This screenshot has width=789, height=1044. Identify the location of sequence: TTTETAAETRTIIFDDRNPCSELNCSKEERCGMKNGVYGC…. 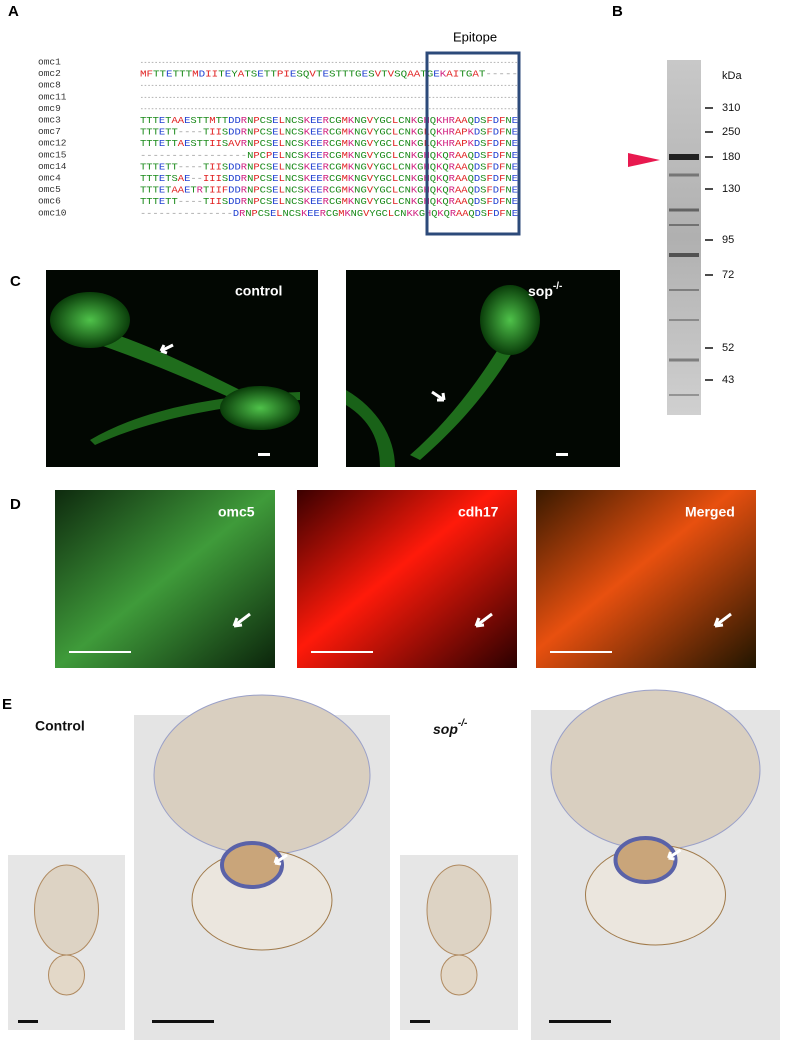
(329, 189).